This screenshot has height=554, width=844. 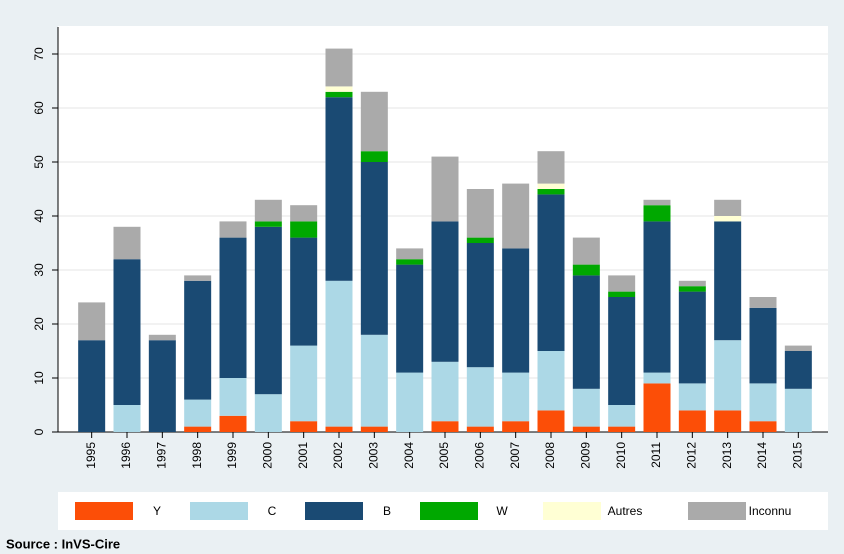 What do you see at coordinates (621, 455) in the screenshot?
I see `x-tick-label: 2010` at bounding box center [621, 455].